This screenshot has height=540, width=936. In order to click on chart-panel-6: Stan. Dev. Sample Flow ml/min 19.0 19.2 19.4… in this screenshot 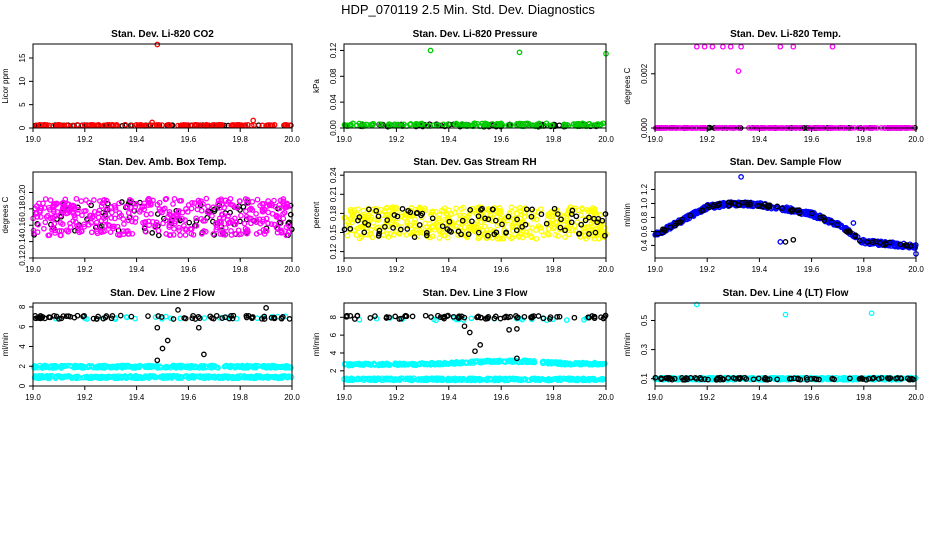, I will do `click(773, 215)`.